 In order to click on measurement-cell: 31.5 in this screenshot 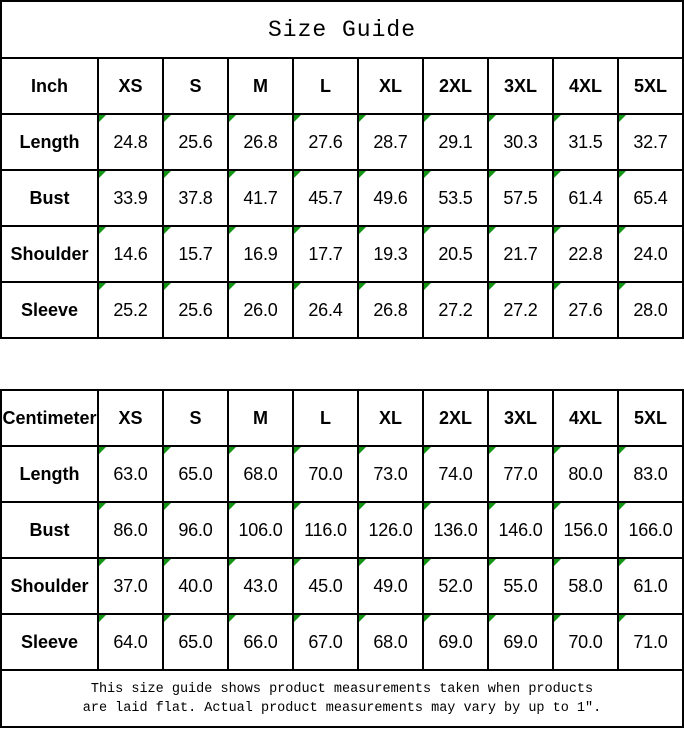, I will do `click(585, 142)`.